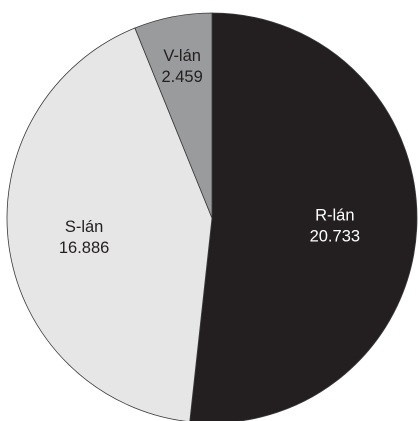 This screenshot has width=419, height=421. What do you see at coordinates (84, 248) in the screenshot?
I see `slice-value-label: 16.886` at bounding box center [84, 248].